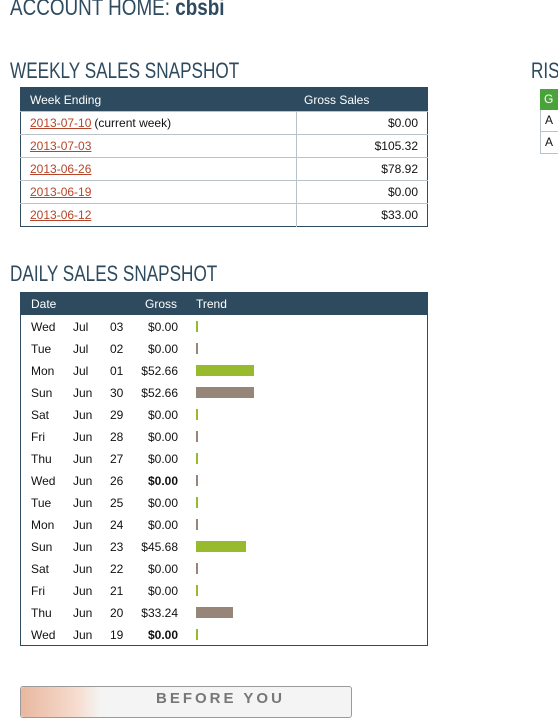  What do you see at coordinates (159, 613) in the screenshot?
I see `gross-amount: $33.24` at bounding box center [159, 613].